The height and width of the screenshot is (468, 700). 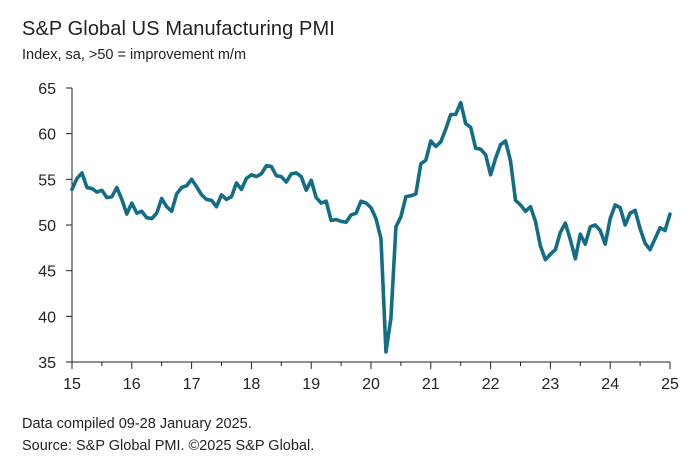 I want to click on x-tick-label-15: 15, so click(x=72, y=384).